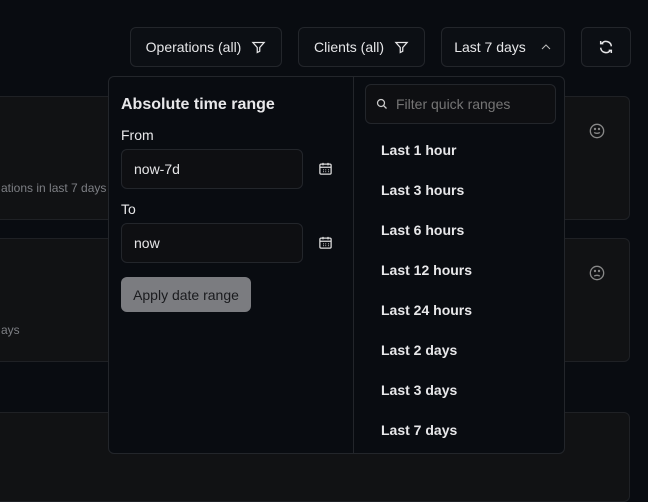  I want to click on quick-range-item: Last 3 days, so click(419, 390).